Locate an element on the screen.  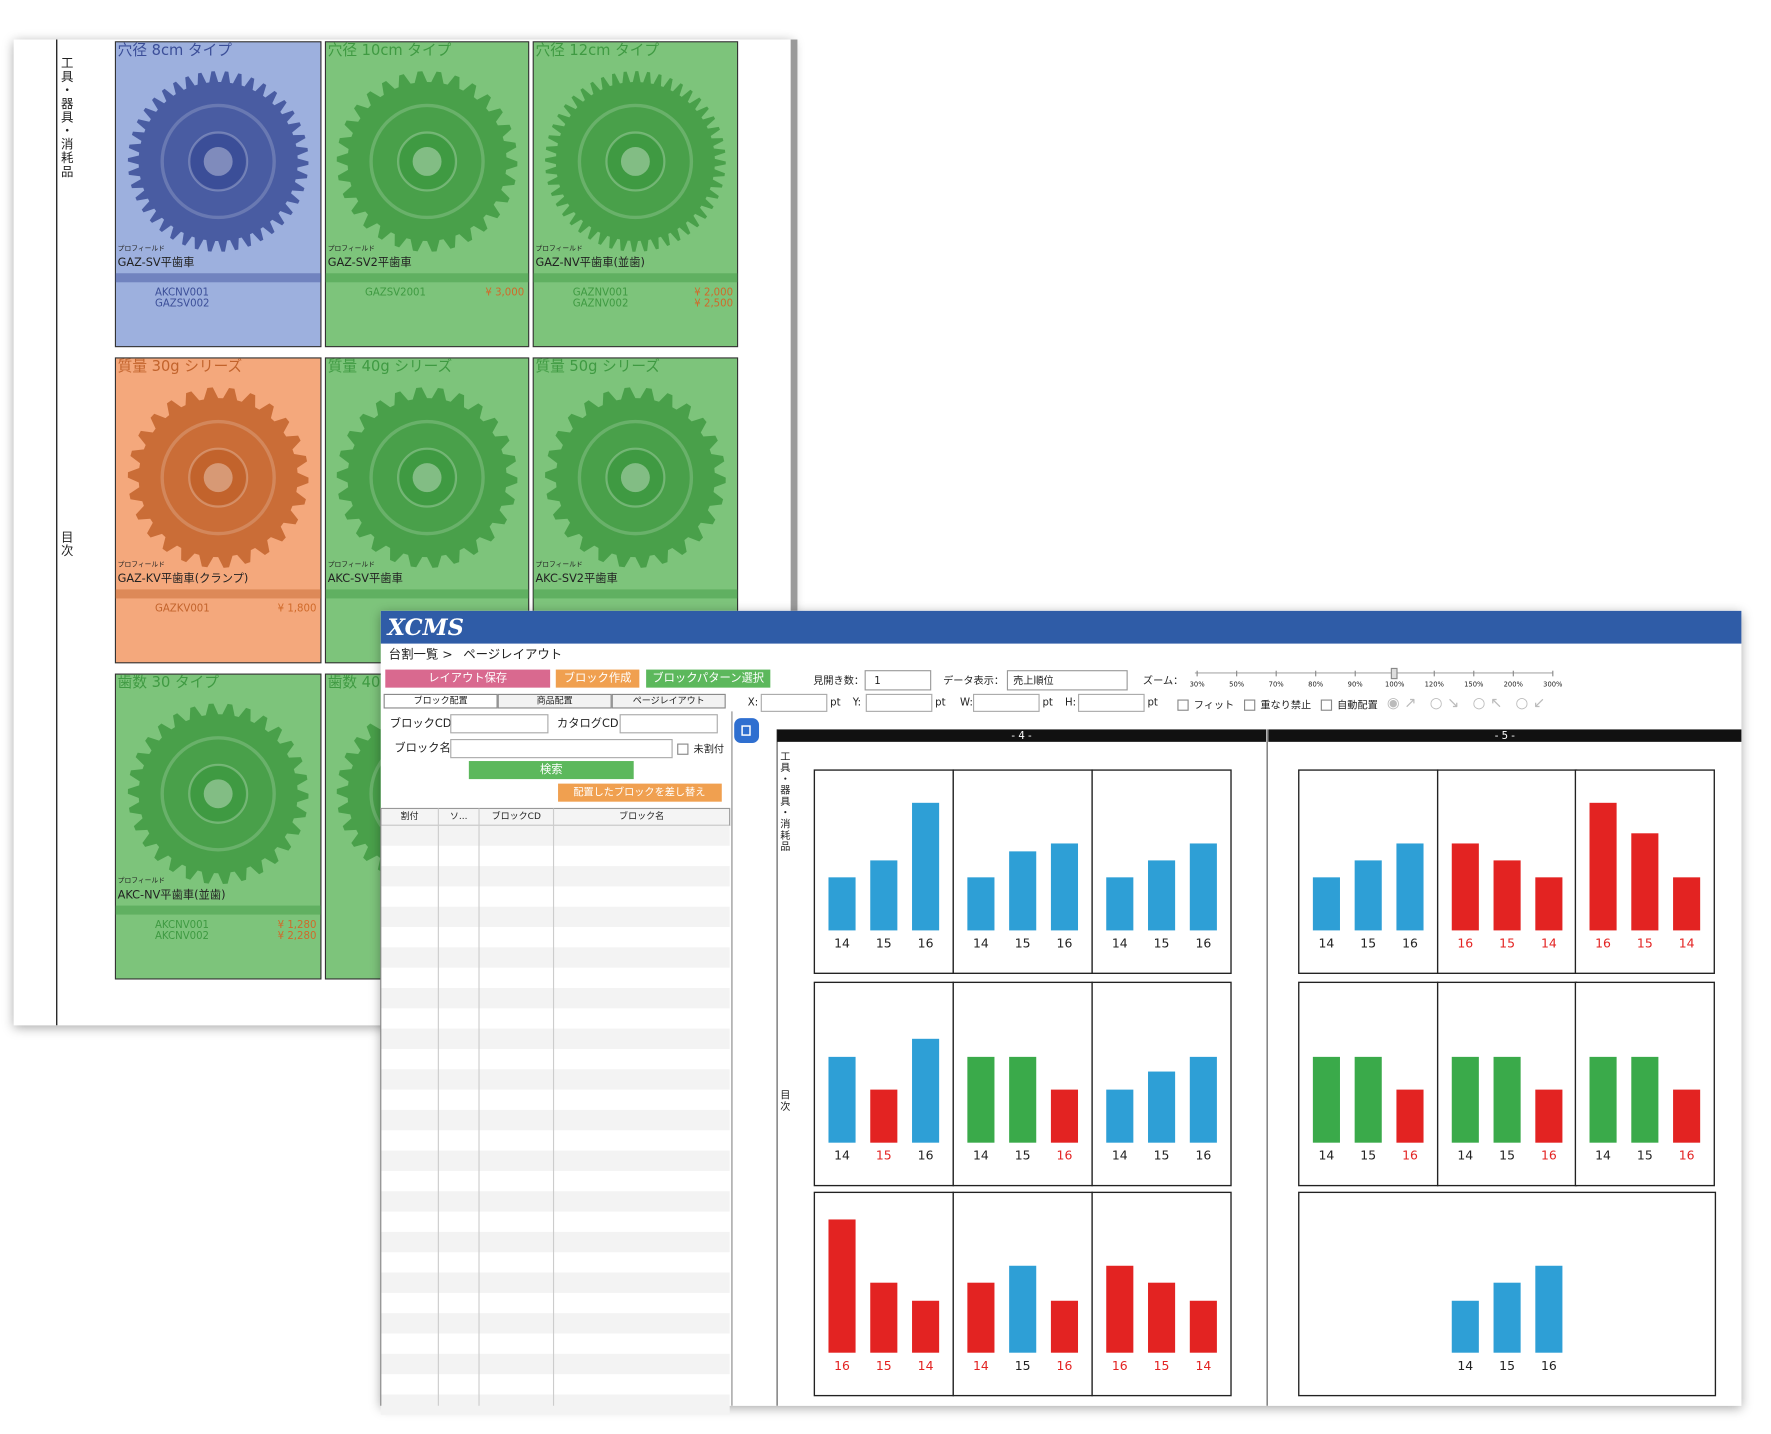
product-name: AKC-NV平歯車(並歯) is located at coordinates (172, 894).